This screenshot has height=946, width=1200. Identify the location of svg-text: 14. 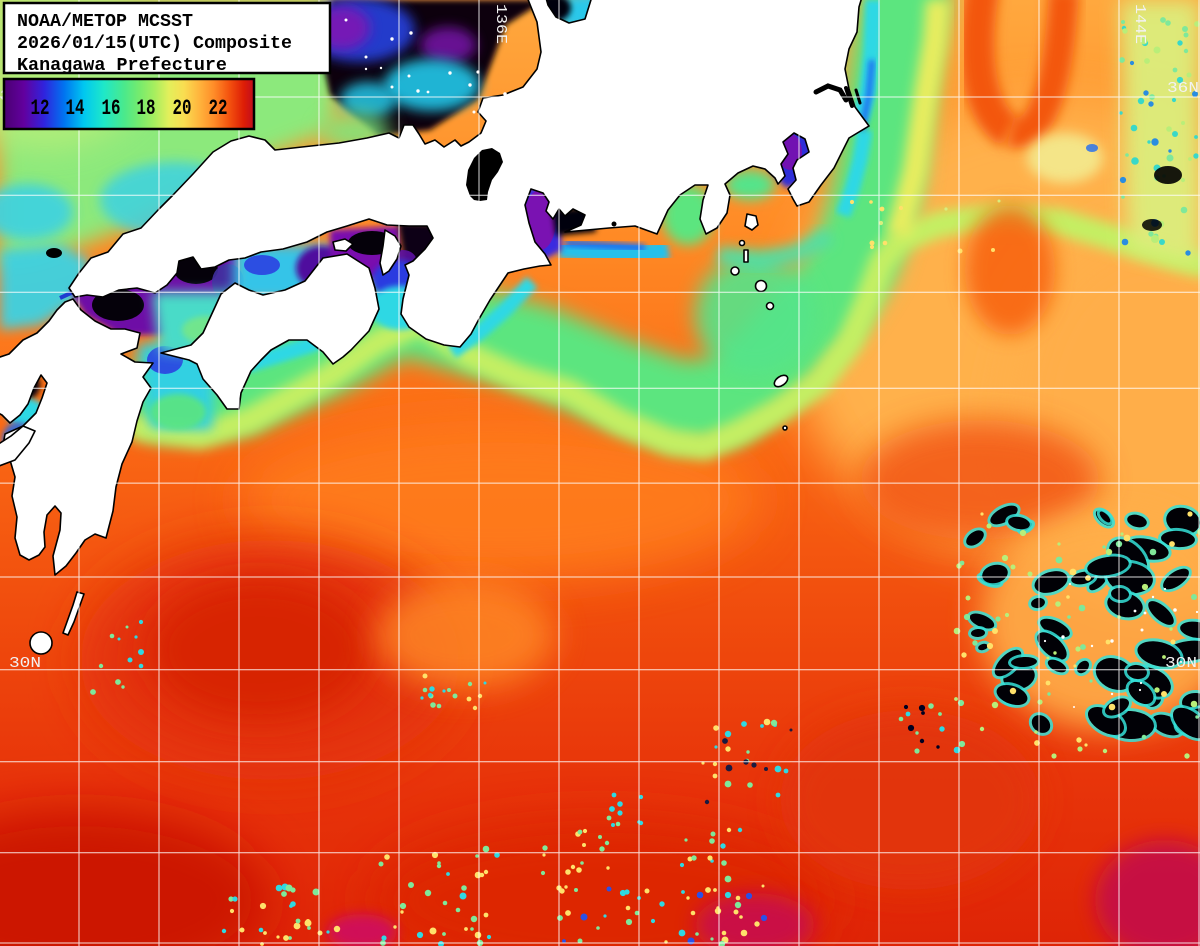
(75, 108).